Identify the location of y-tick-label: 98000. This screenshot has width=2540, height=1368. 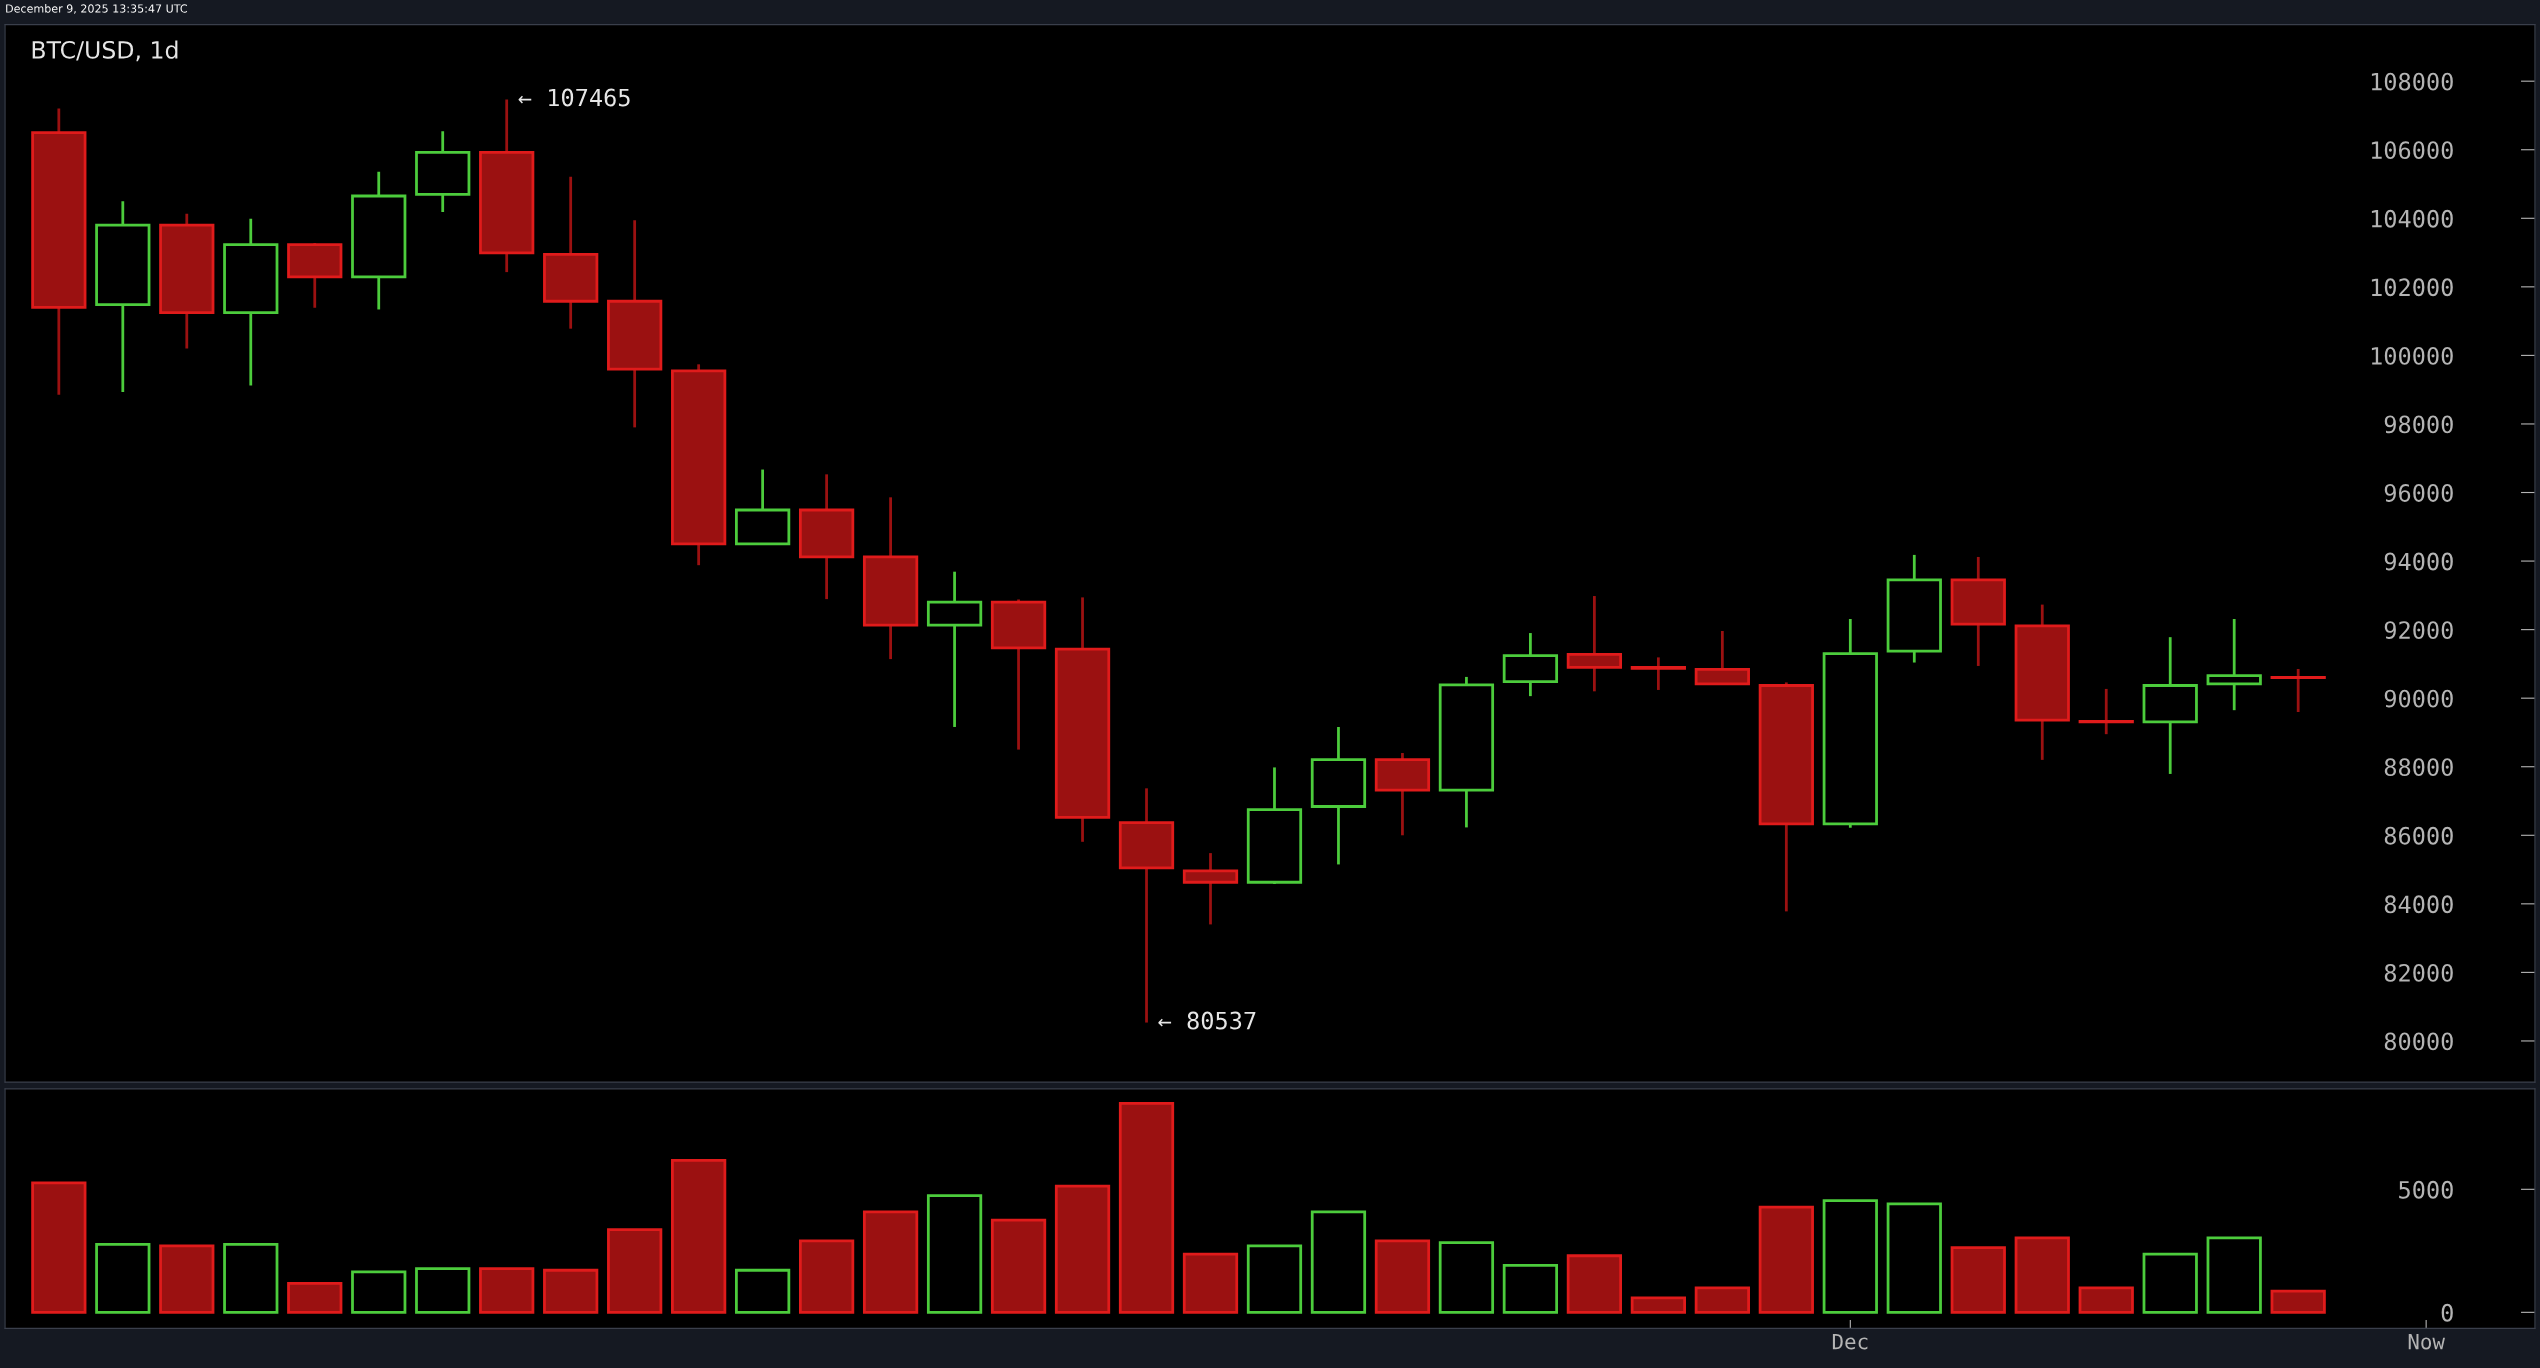
(2418, 424).